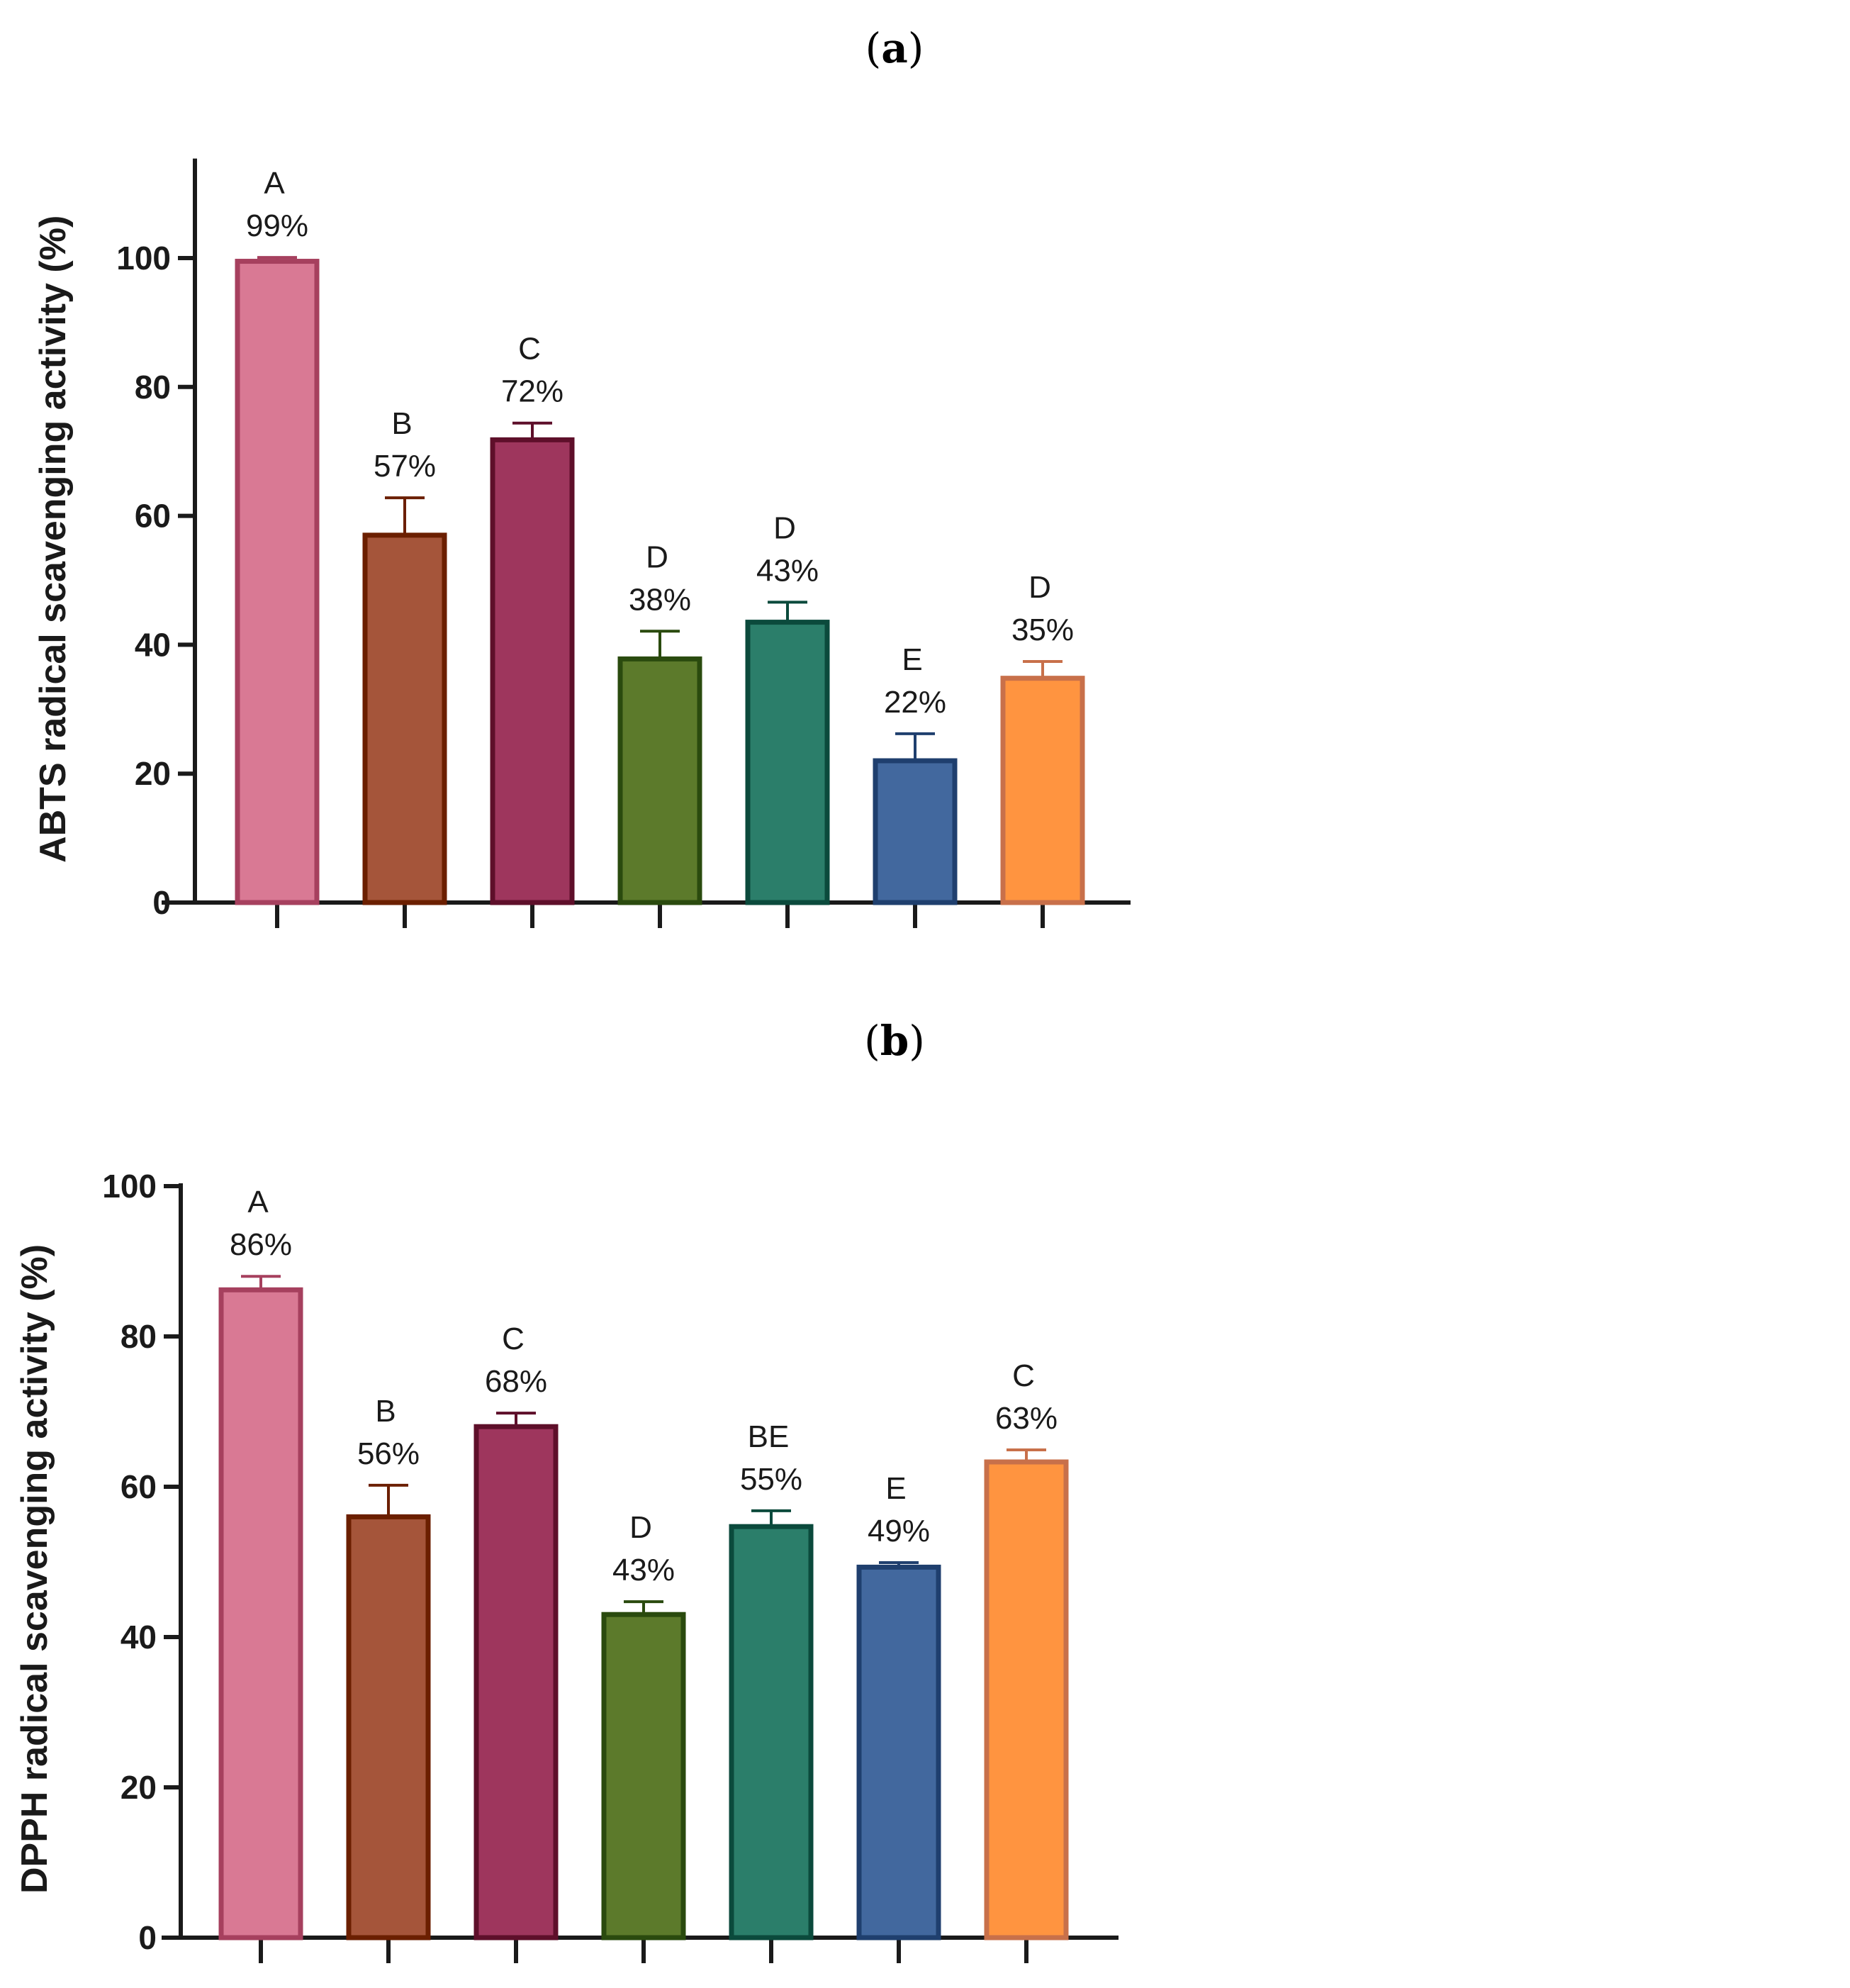  What do you see at coordinates (405, 467) in the screenshot?
I see `bar-value-label: 57%` at bounding box center [405, 467].